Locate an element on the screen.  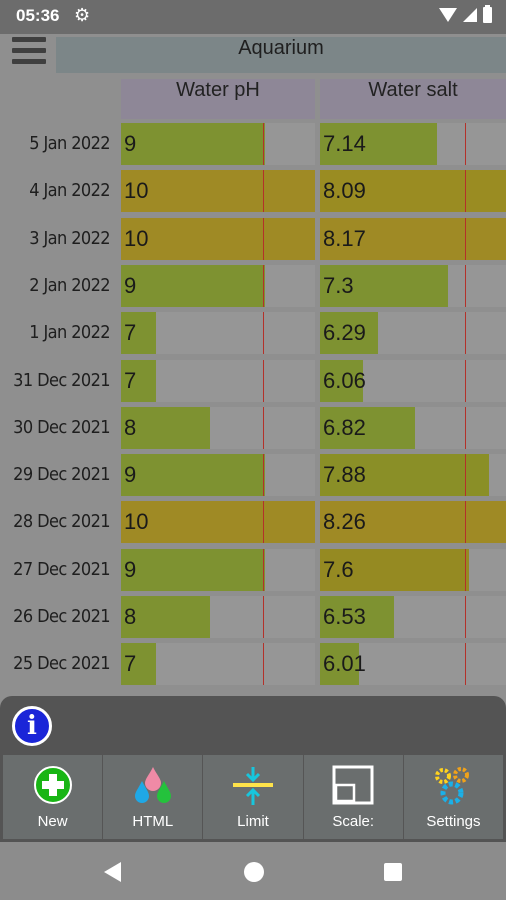
salt-cell: 6.82 is located at coordinates (413, 427).